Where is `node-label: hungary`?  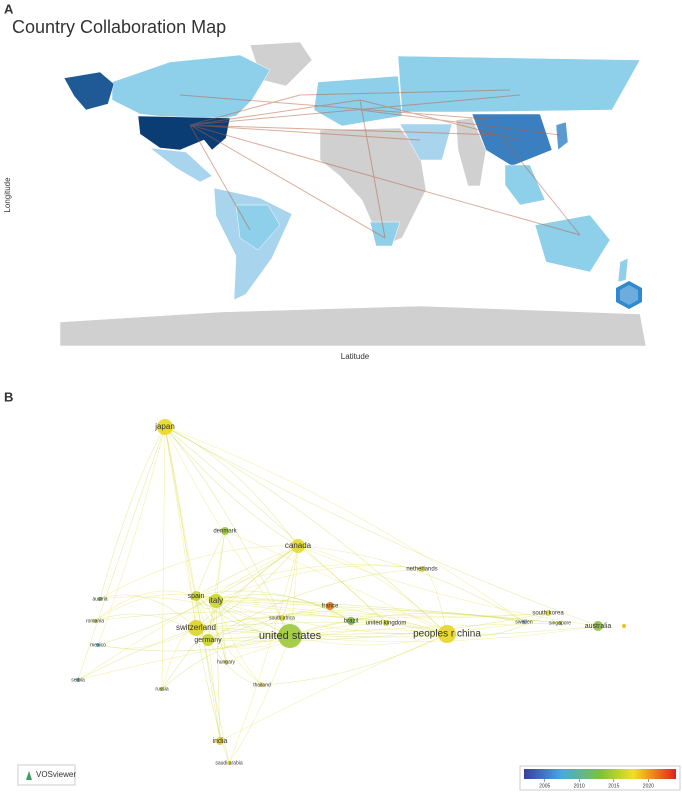 node-label: hungary is located at coordinates (226, 662).